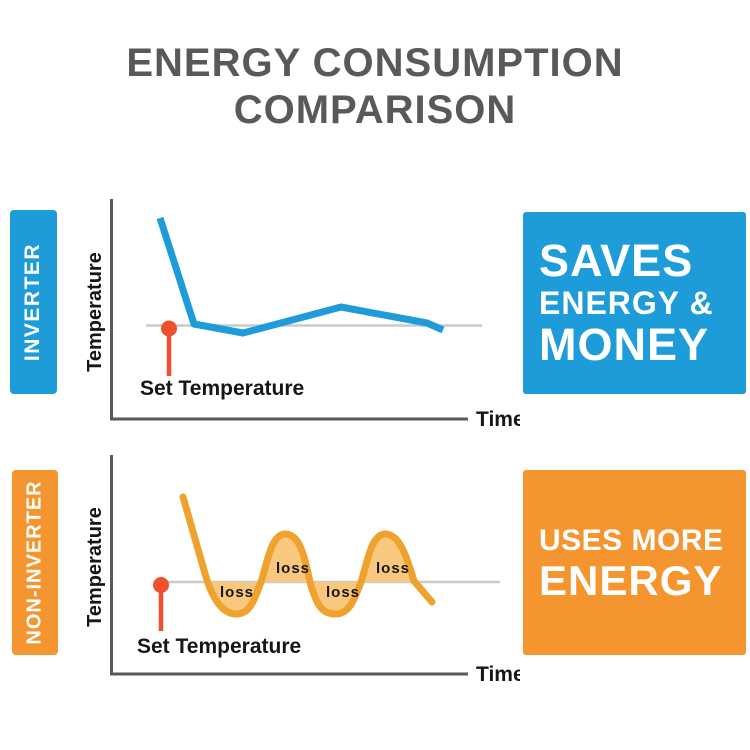 The height and width of the screenshot is (750, 750). I want to click on non-inverter-side-label: NON-INVERTER, so click(35, 562).